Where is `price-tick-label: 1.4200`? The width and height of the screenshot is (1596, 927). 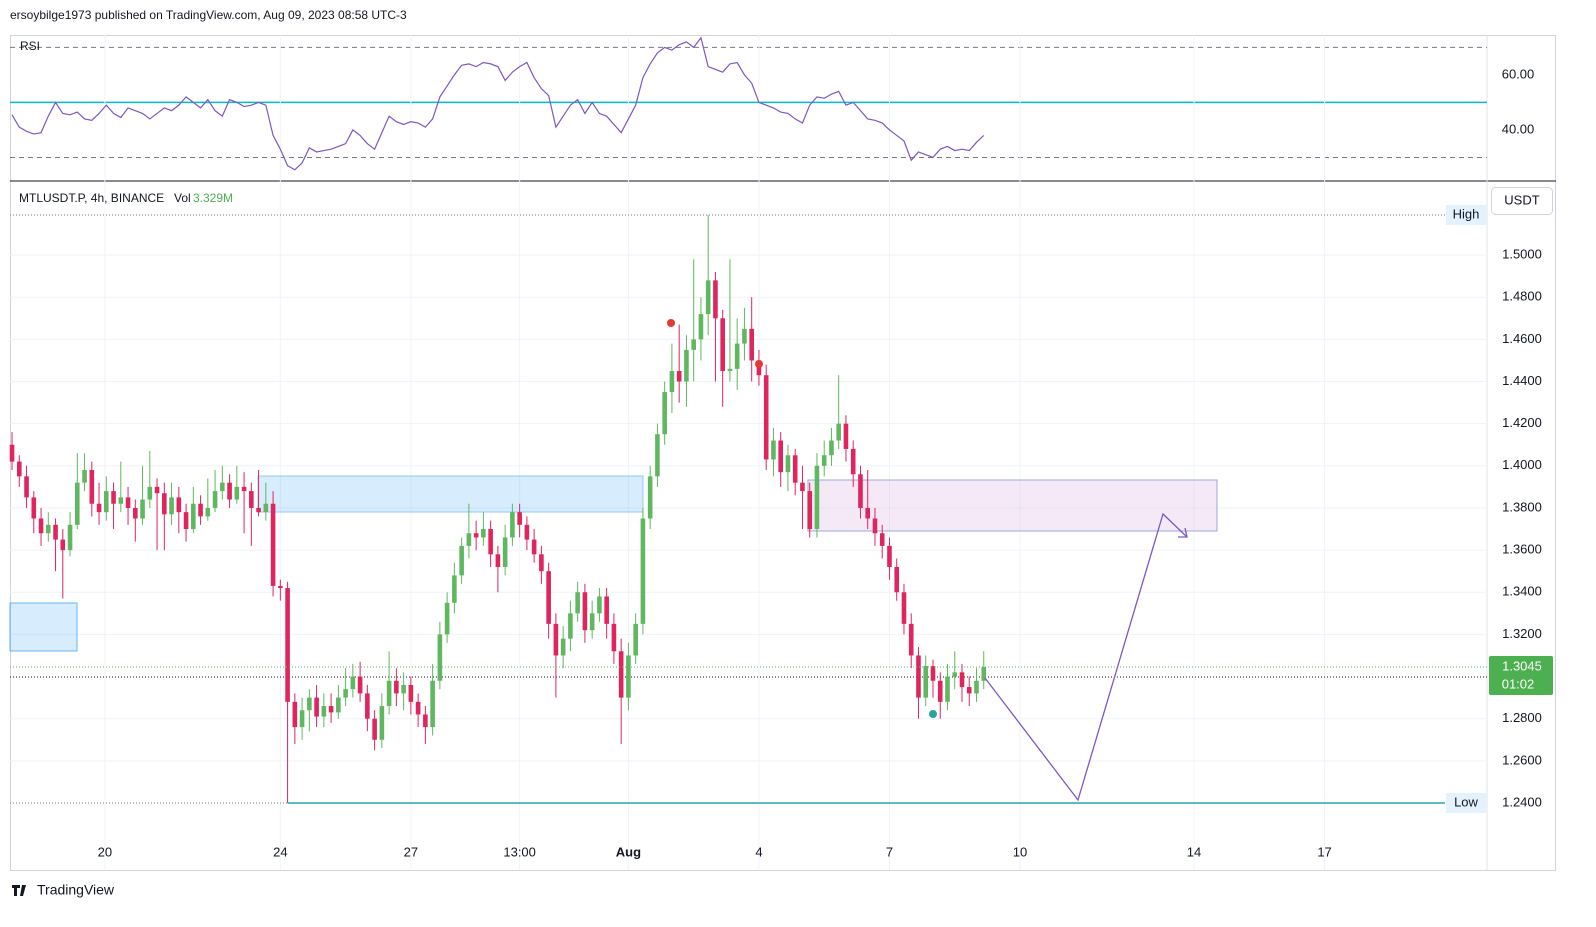
price-tick-label: 1.4200 is located at coordinates (1522, 422).